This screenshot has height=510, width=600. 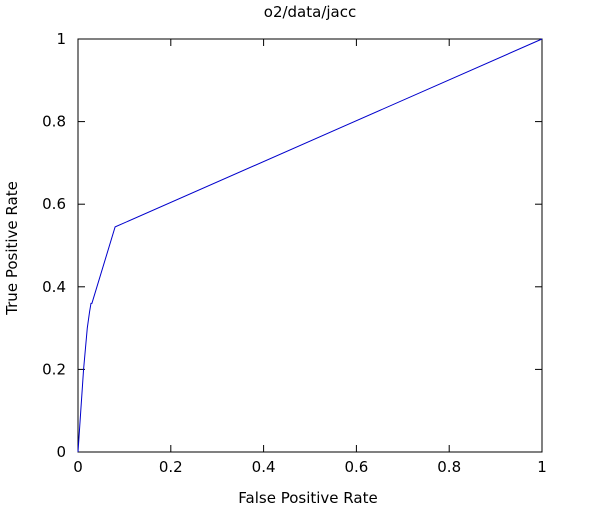 I want to click on x-tick-label: 0.4, so click(x=264, y=467).